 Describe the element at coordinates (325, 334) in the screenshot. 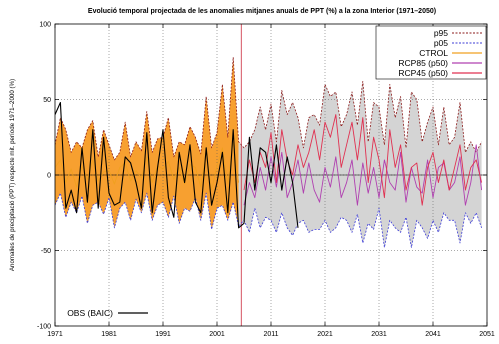

I see `x-tick-label: 2021` at that location.